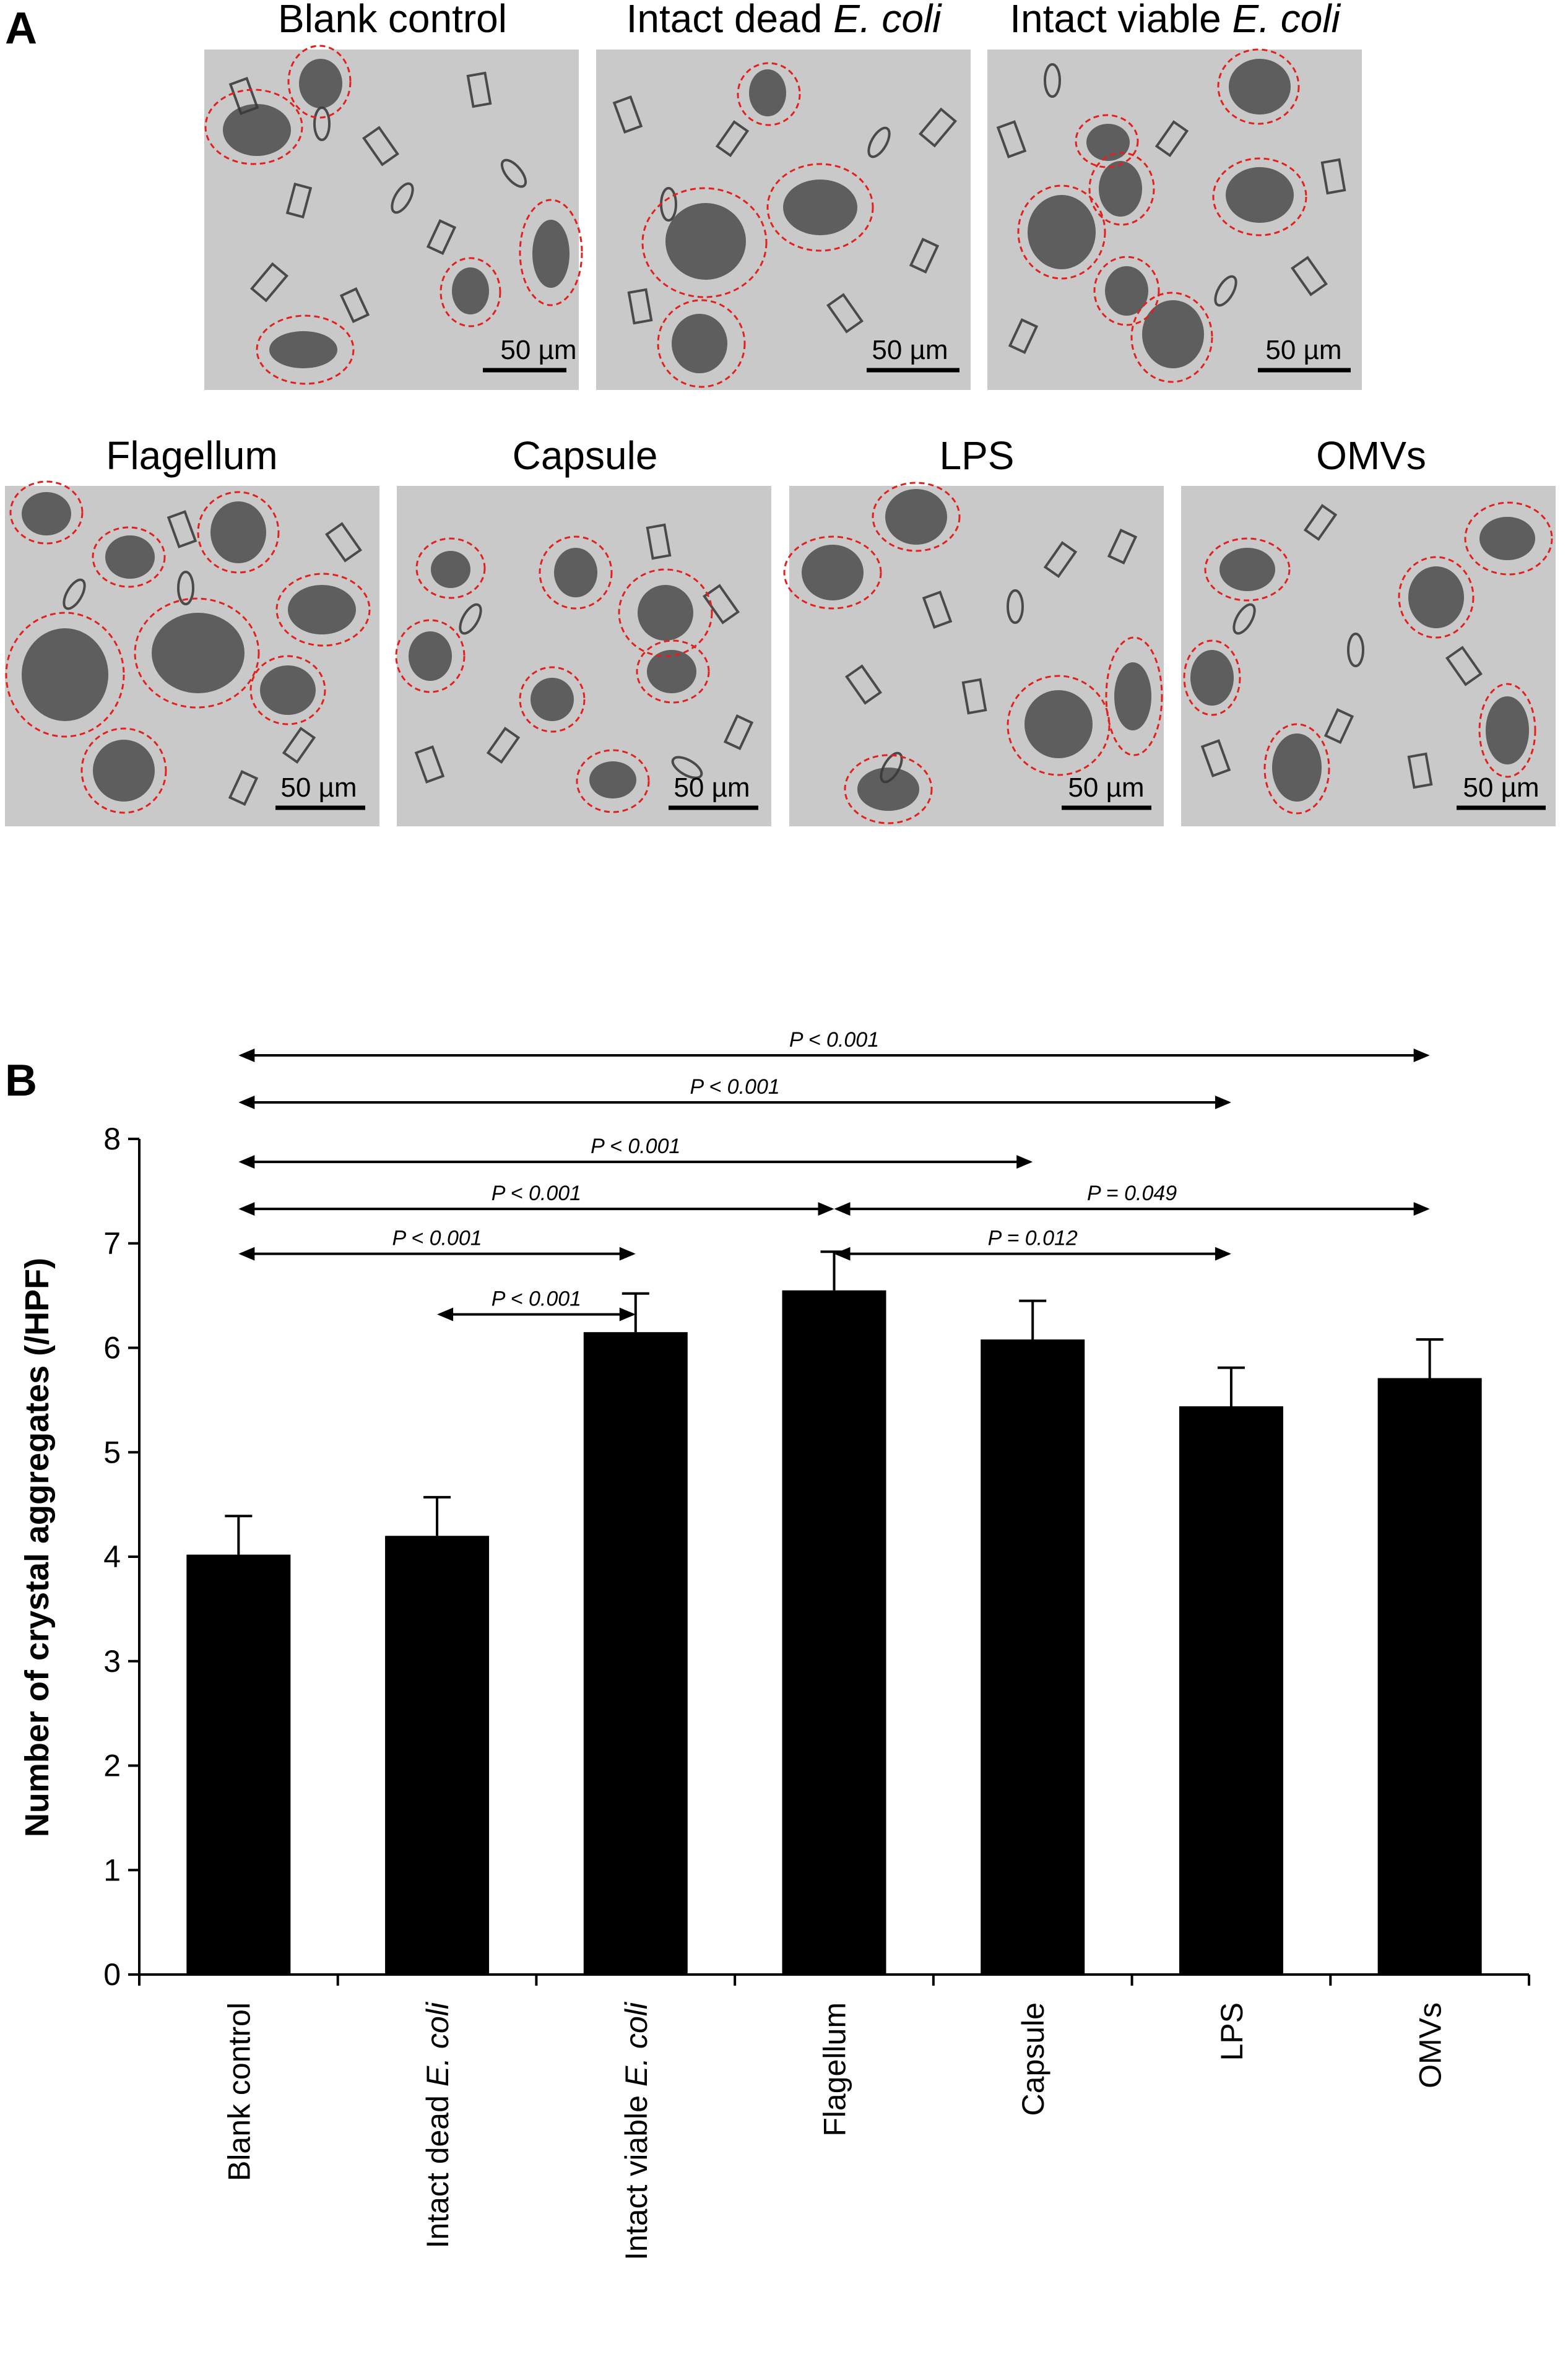  What do you see at coordinates (1121, 20) in the screenshot?
I see `micrograph-title-text: Intact viable` at bounding box center [1121, 20].